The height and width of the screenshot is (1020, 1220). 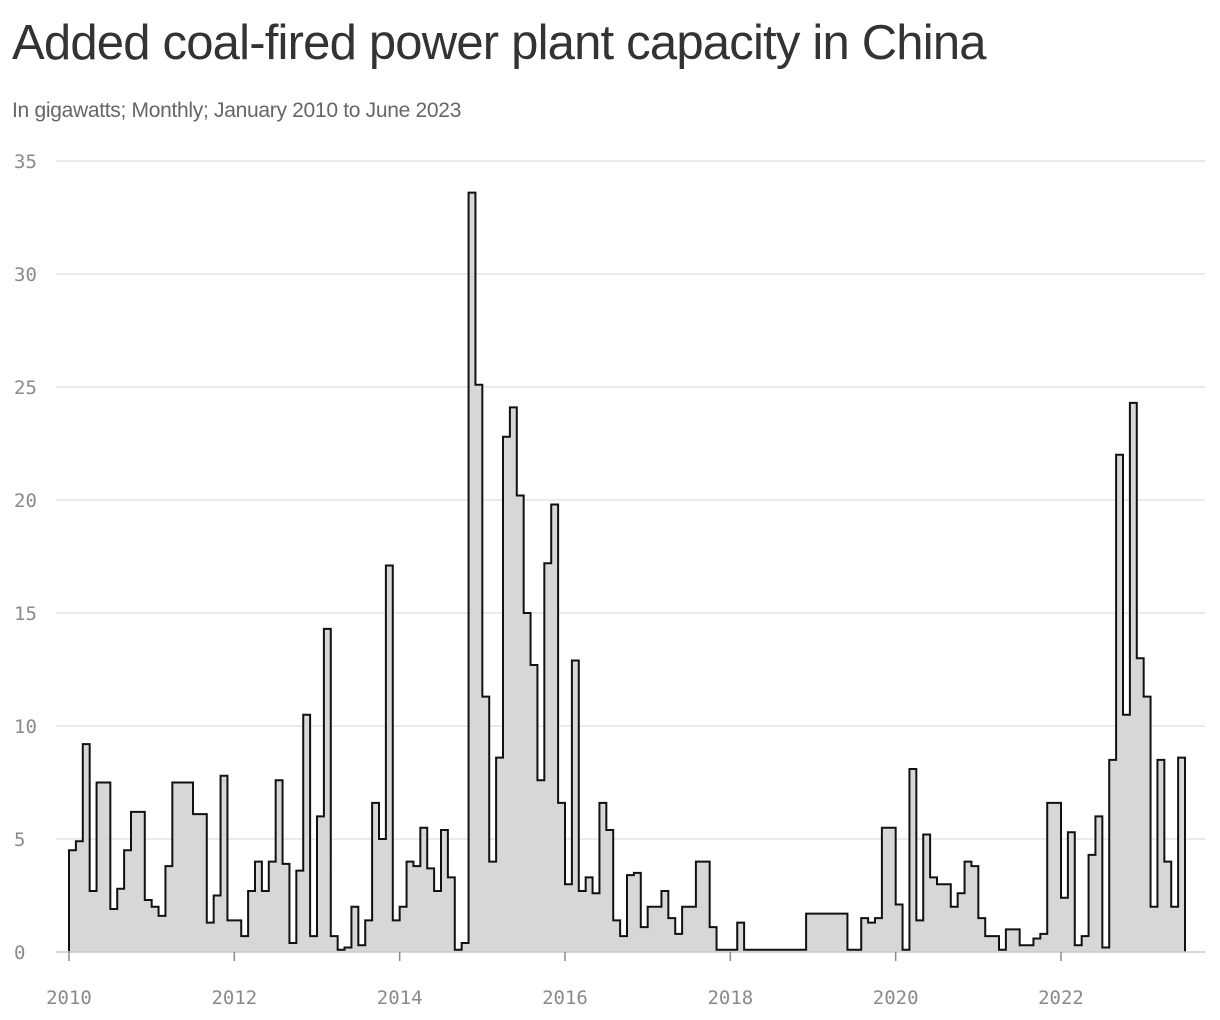 What do you see at coordinates (25, 727) in the screenshot?
I see `y-tick-label: 10` at bounding box center [25, 727].